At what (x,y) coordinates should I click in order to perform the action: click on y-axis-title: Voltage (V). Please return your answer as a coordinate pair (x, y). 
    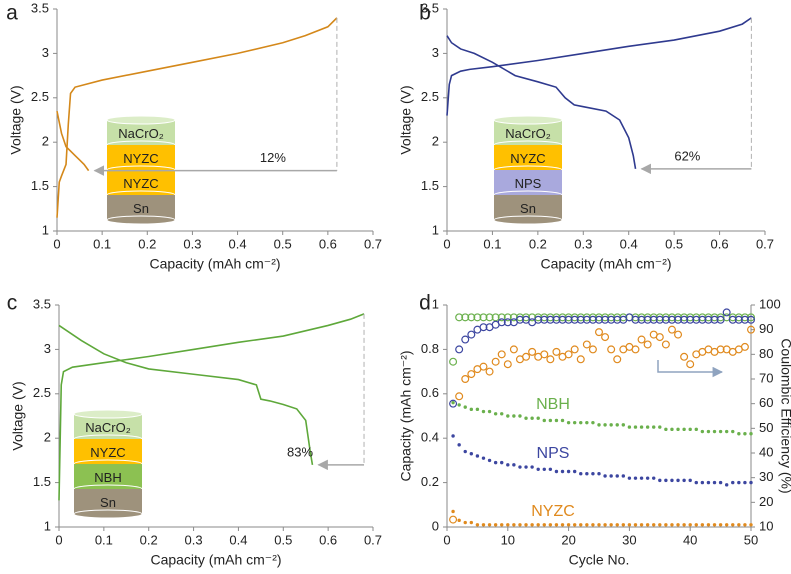
    Looking at the image, I should click on (16, 119).